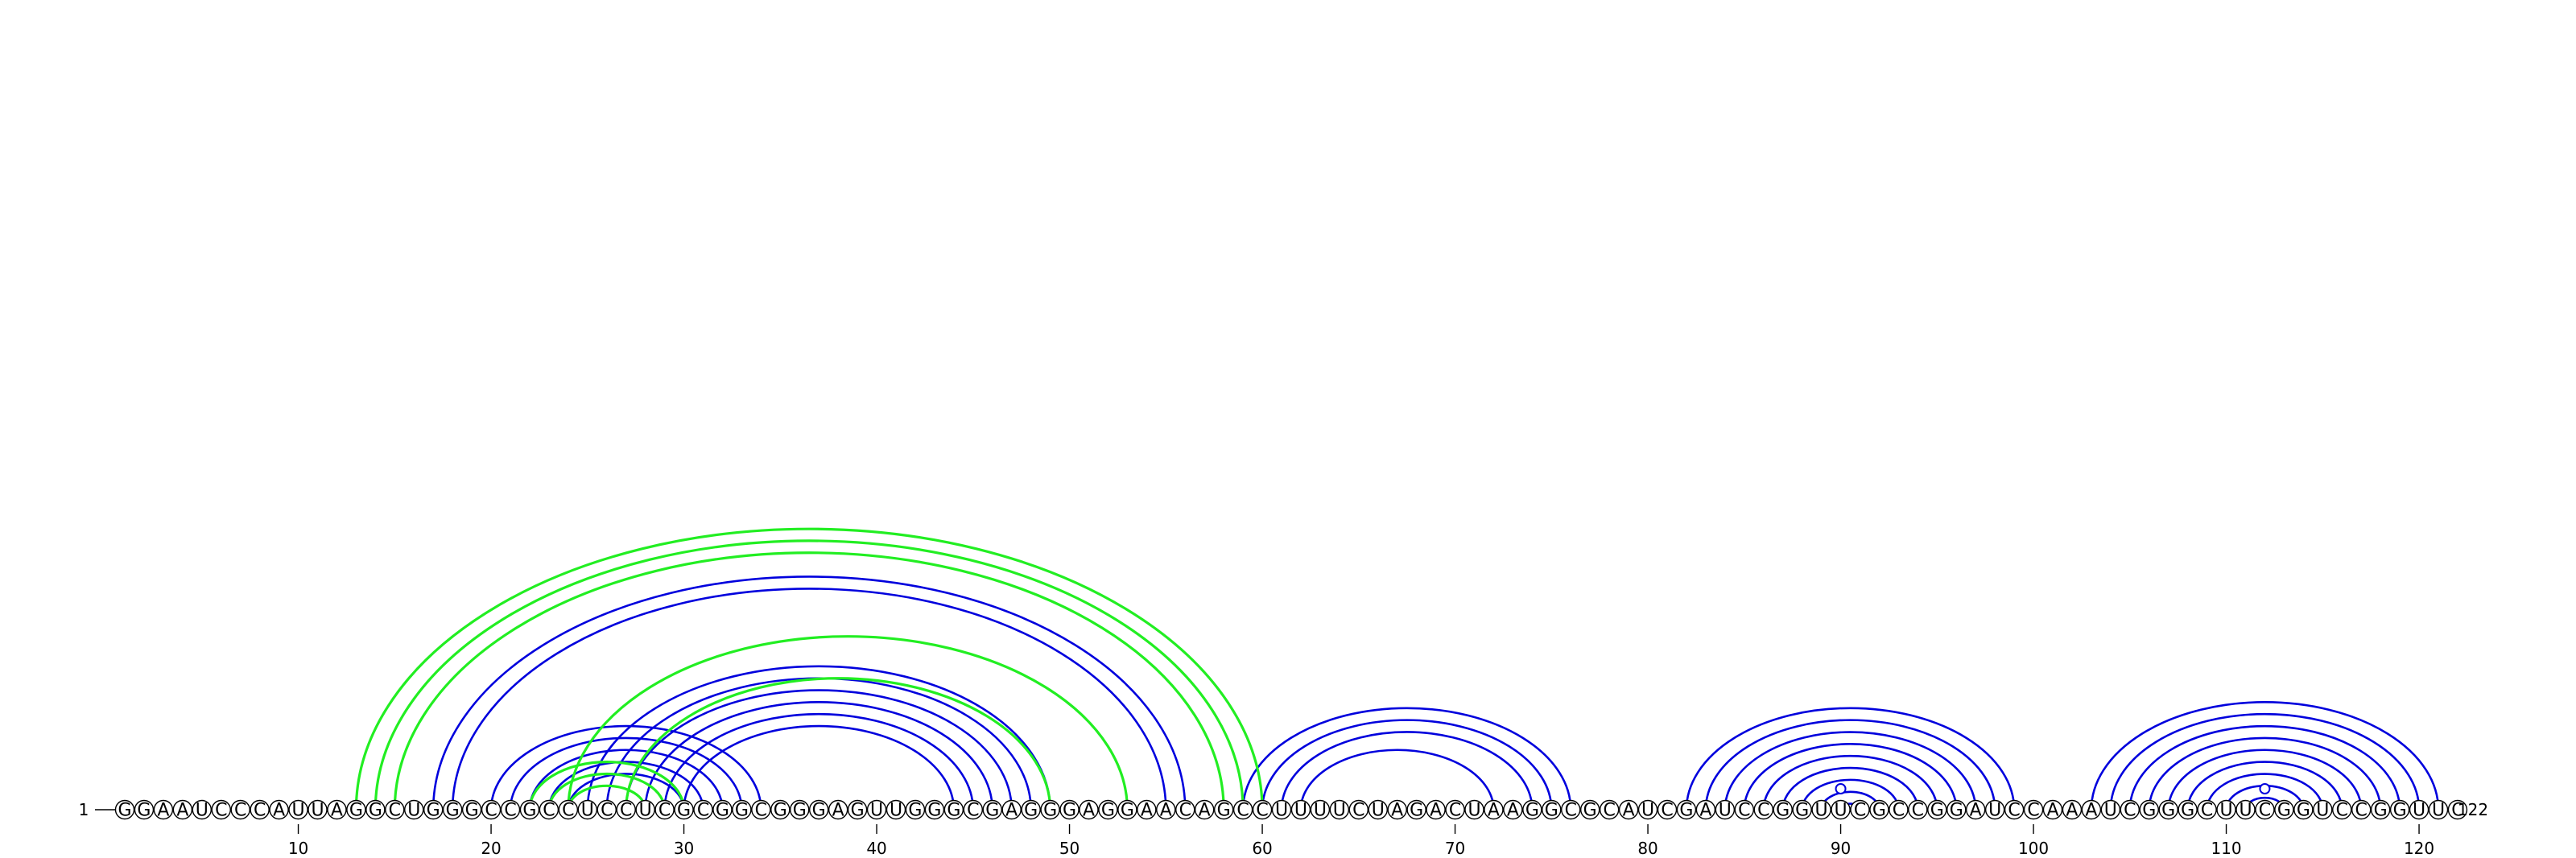 This screenshot has height=858, width=2576. What do you see at coordinates (1455, 849) in the screenshot?
I see `tick-label: 70` at bounding box center [1455, 849].